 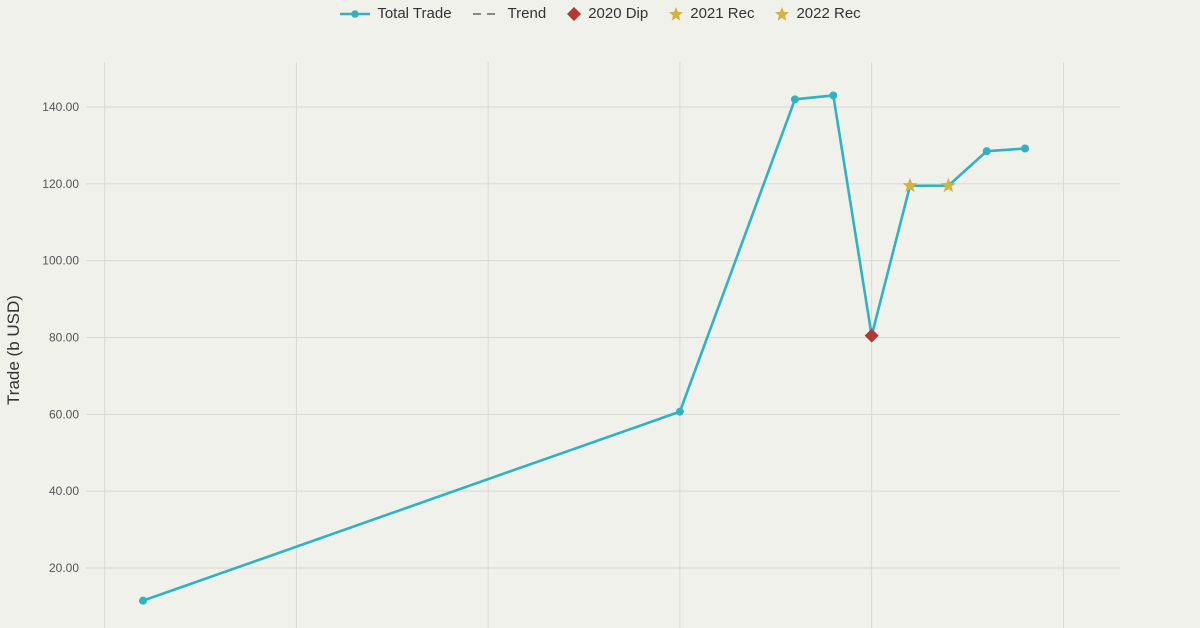 What do you see at coordinates (64, 568) in the screenshot?
I see `y-tick-label: 20.00` at bounding box center [64, 568].